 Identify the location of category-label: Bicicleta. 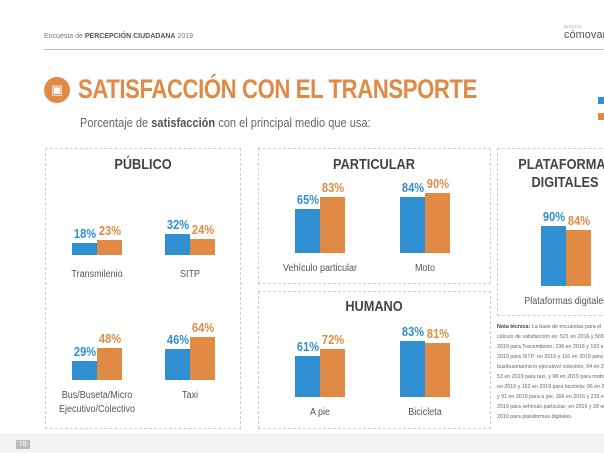
(425, 412).